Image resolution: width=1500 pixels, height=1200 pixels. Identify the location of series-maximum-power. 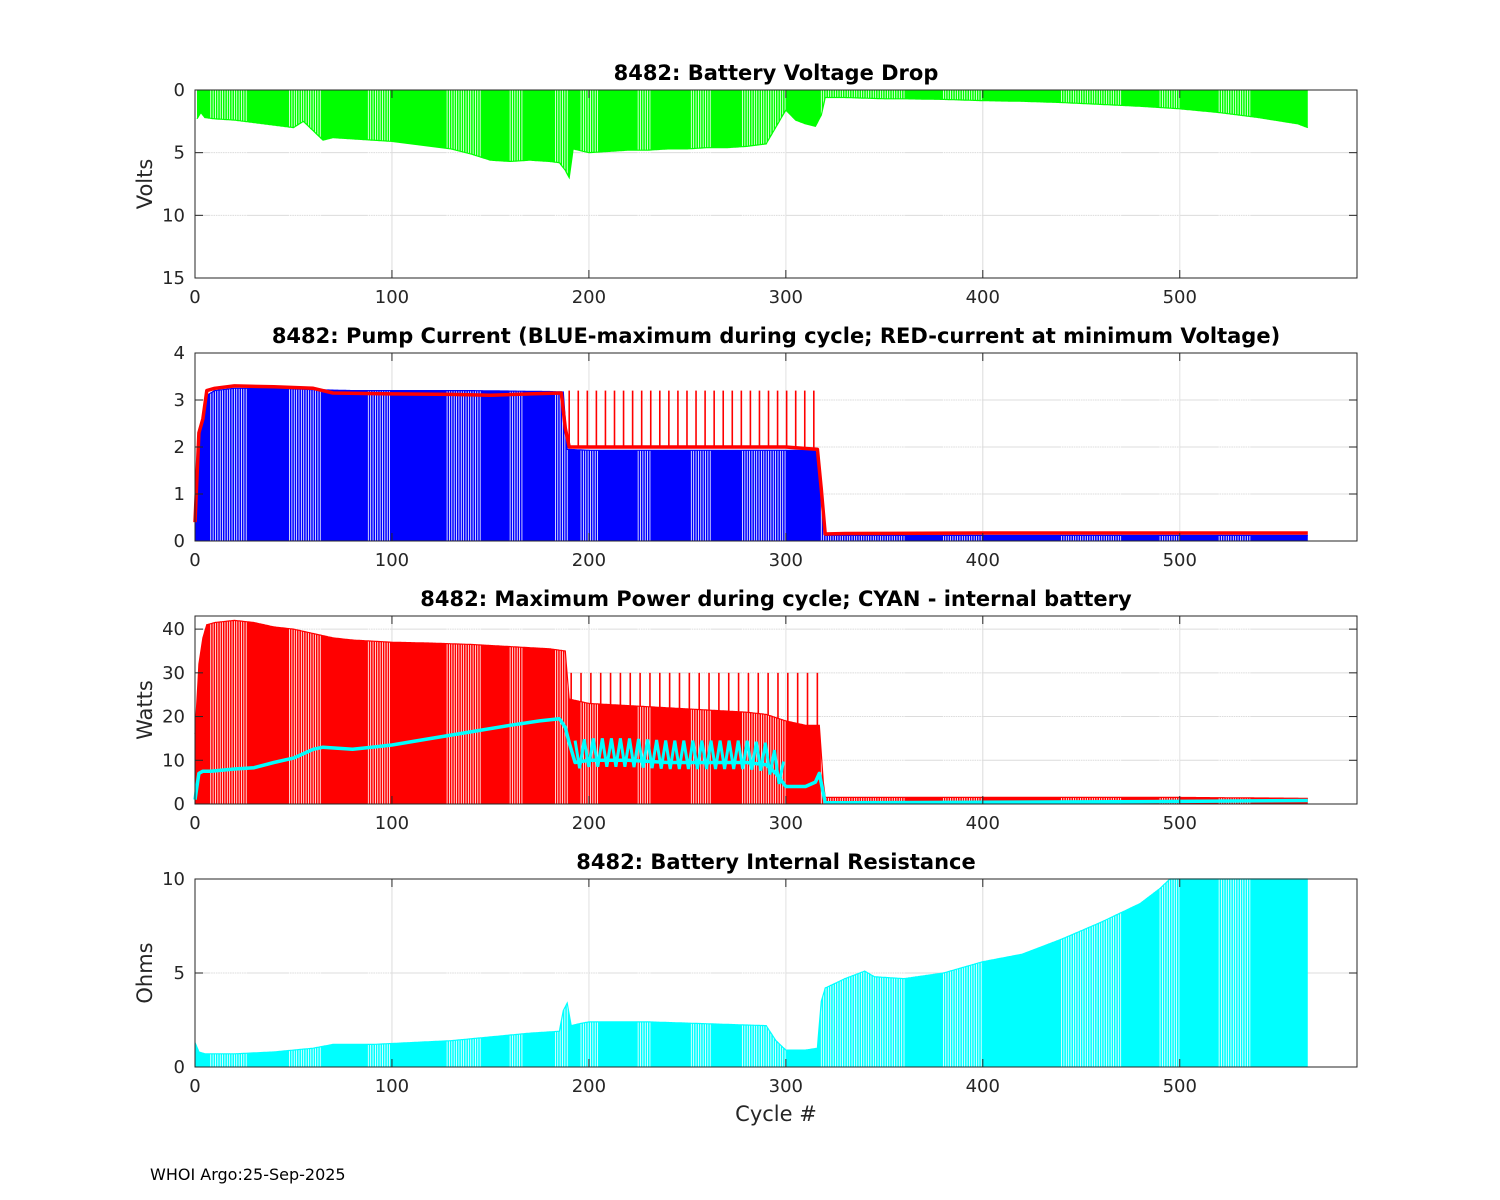
(751, 710).